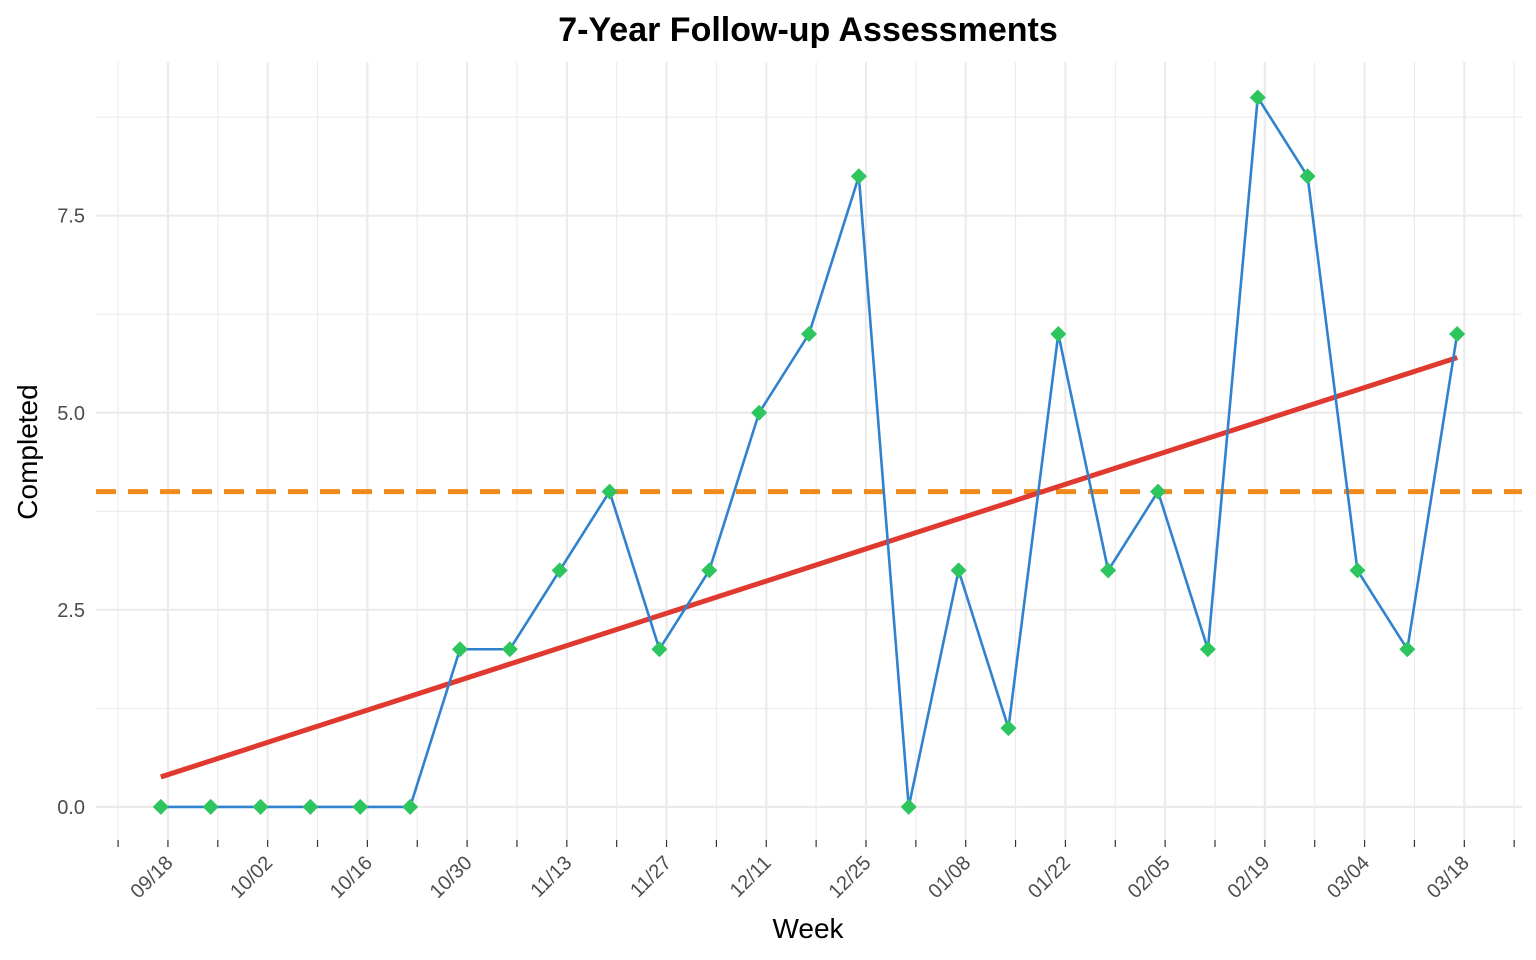  I want to click on x-tick-label: 11/13, so click(551, 877).